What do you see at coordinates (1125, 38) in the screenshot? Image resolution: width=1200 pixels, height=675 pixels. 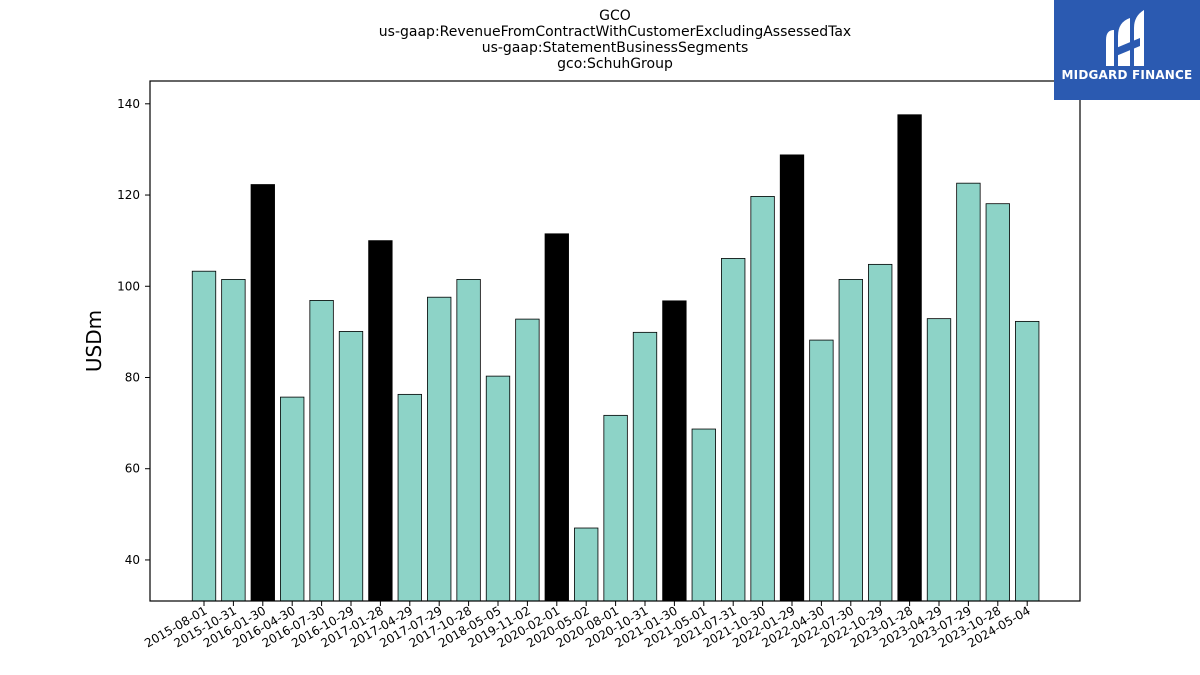 I see `logo-mark-icon` at bounding box center [1125, 38].